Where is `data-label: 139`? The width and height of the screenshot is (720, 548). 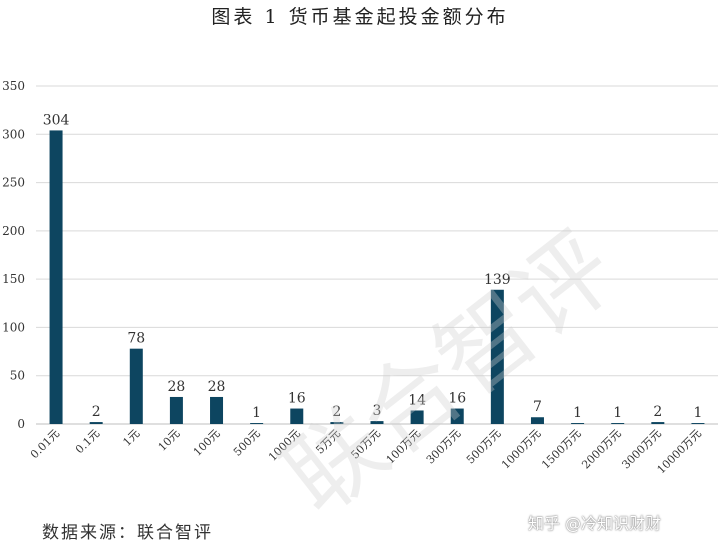
data-label: 139 is located at coordinates (497, 280).